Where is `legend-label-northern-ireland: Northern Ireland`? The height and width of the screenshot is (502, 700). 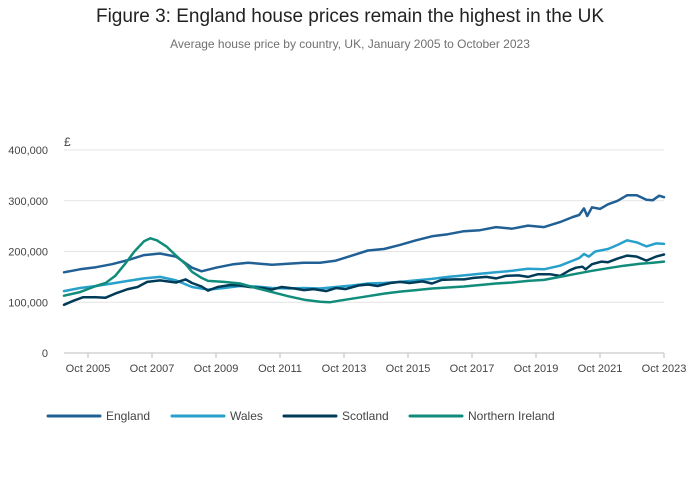 legend-label-northern-ireland: Northern Ireland is located at coordinates (511, 416).